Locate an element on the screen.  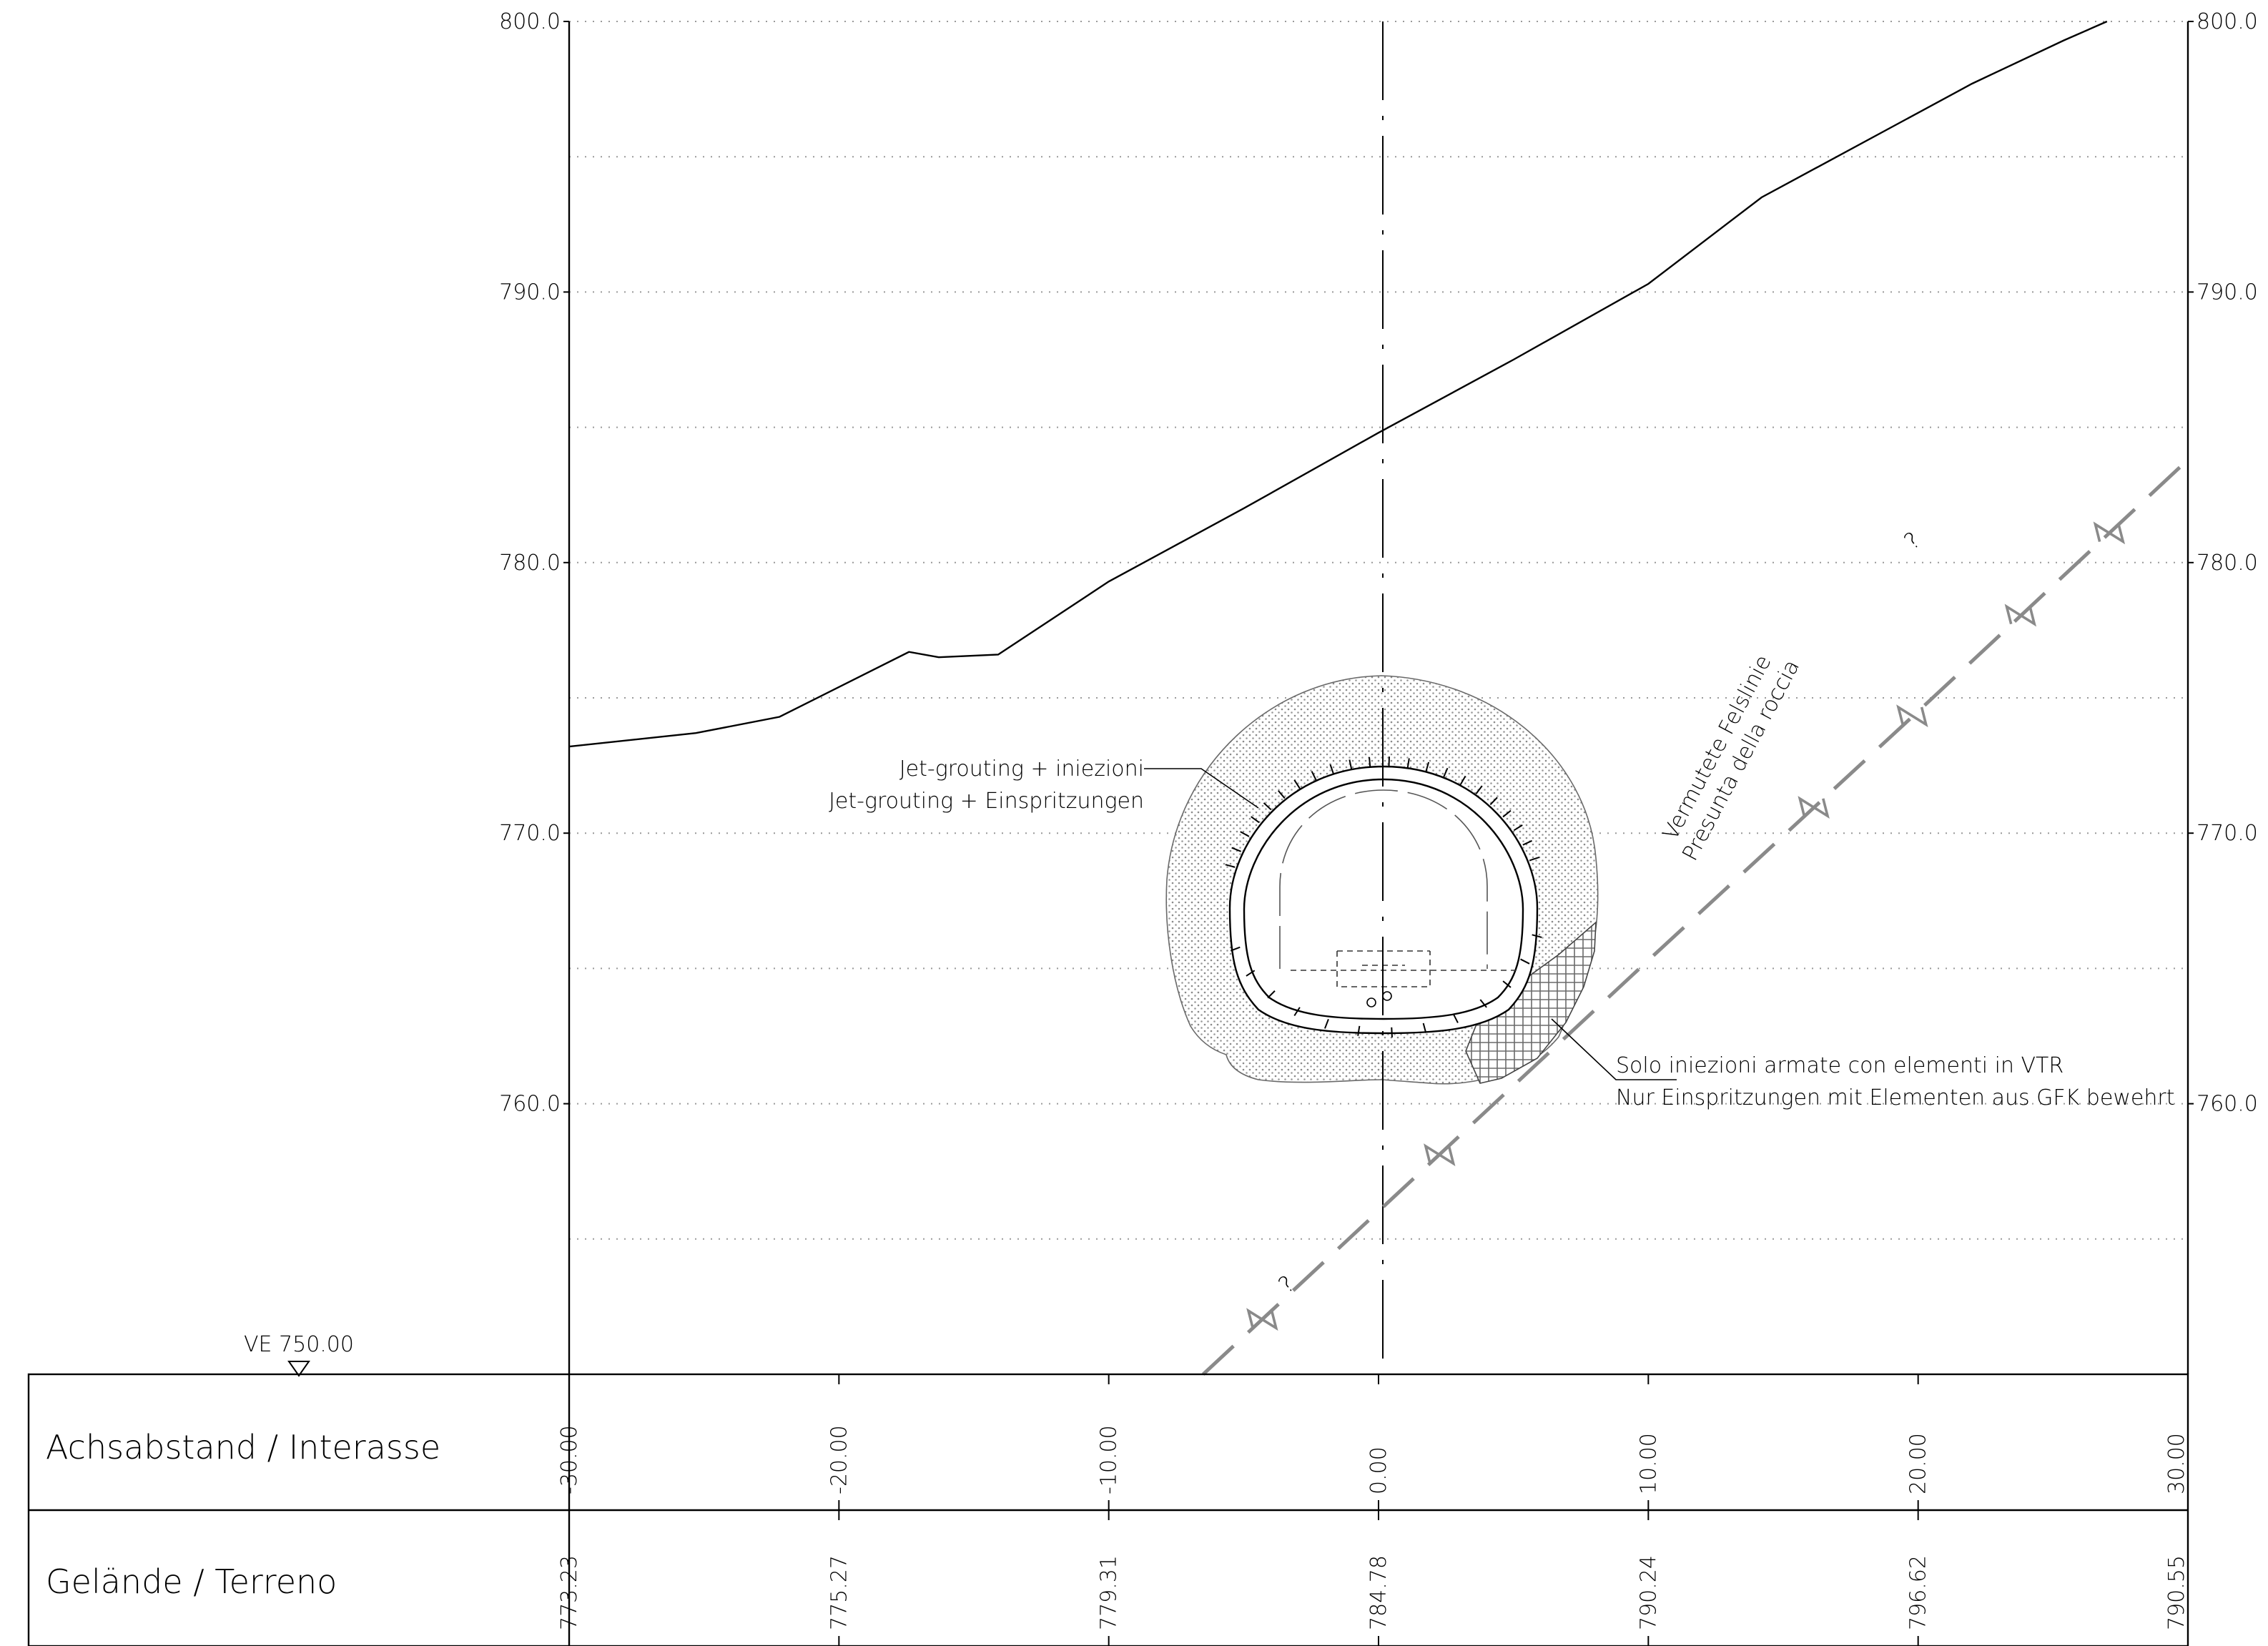
y-tick-label-left: 790.0 is located at coordinates (530, 292).